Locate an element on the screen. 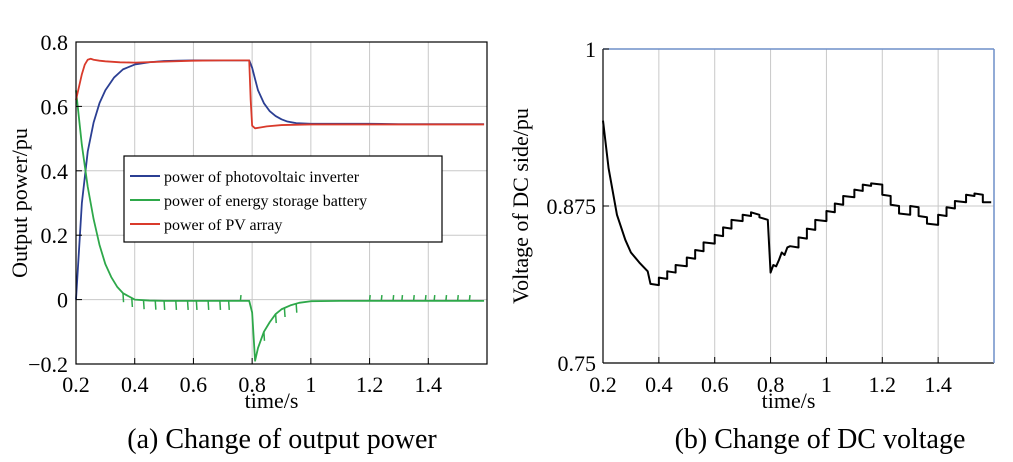 The width and height of the screenshot is (1013, 462). y-tick-label: 0.75 is located at coordinates (577, 363).